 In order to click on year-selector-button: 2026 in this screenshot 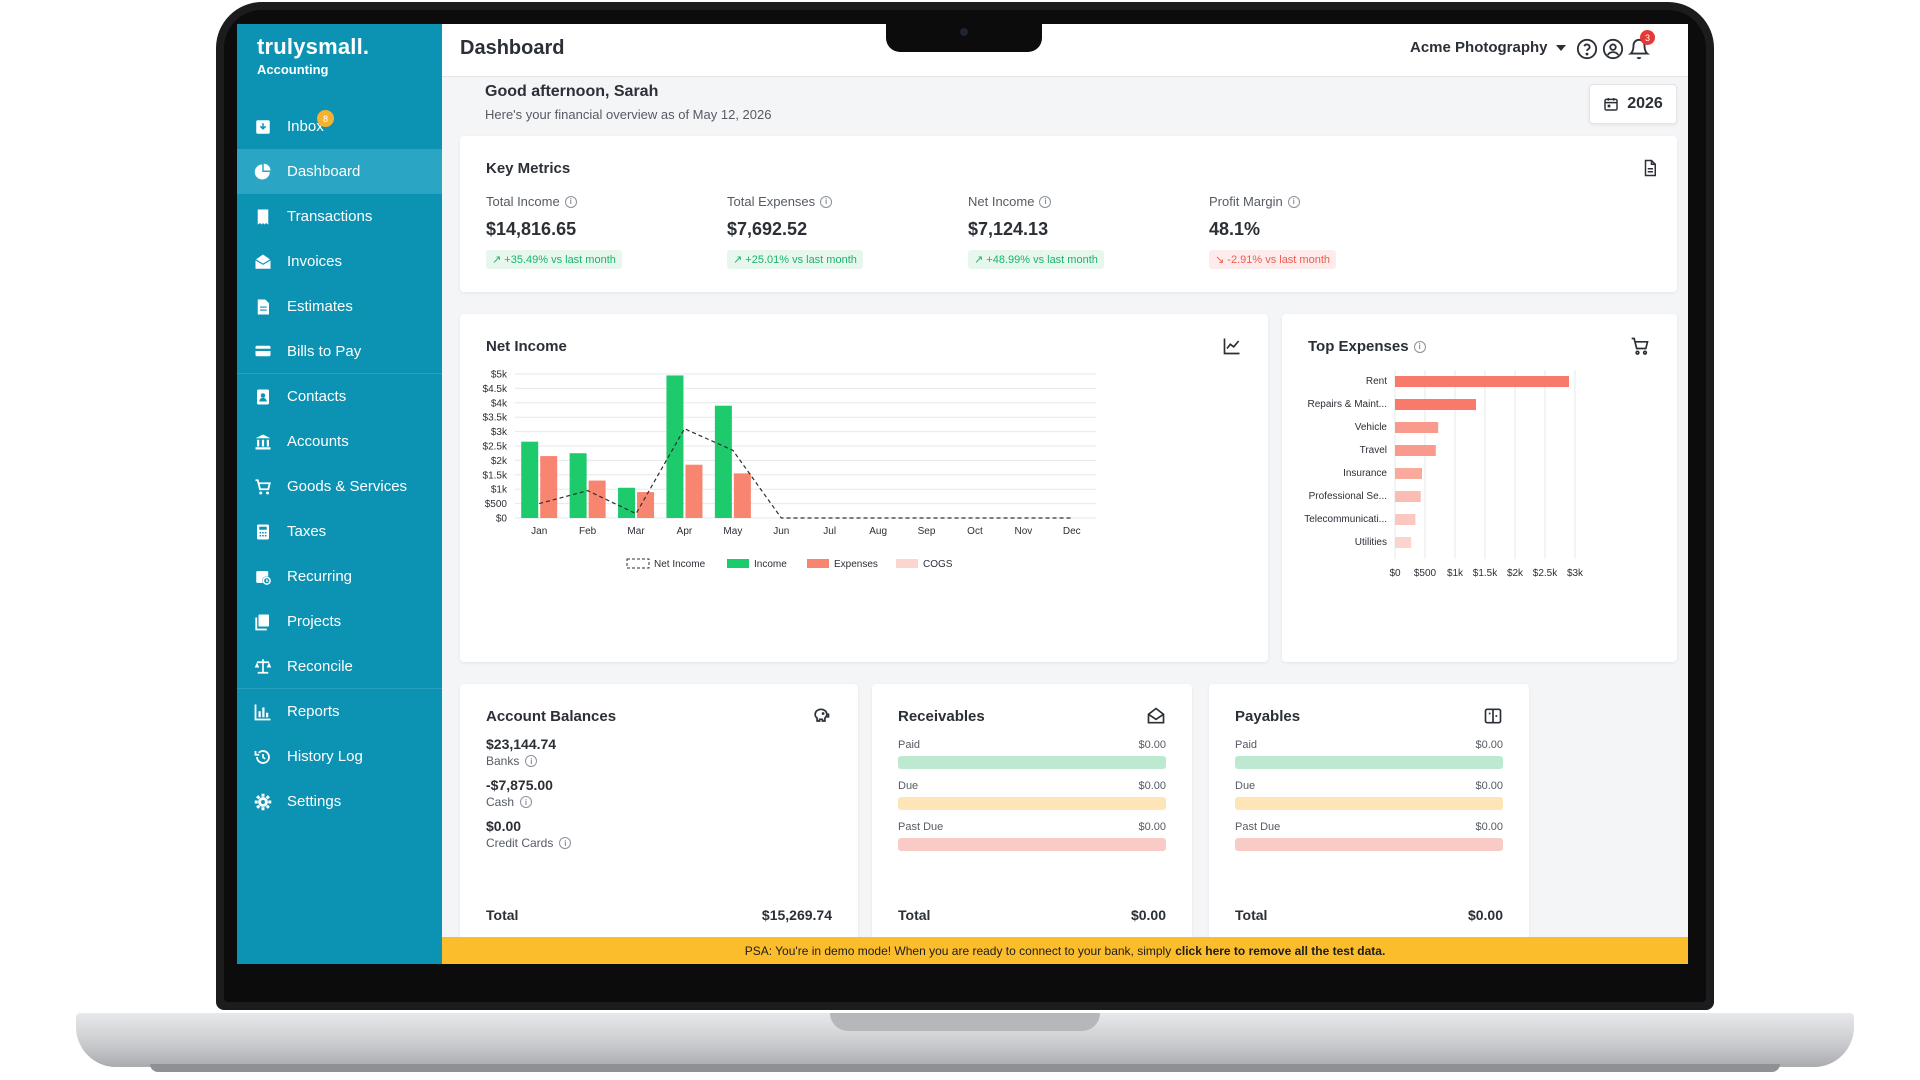, I will do `click(1633, 104)`.